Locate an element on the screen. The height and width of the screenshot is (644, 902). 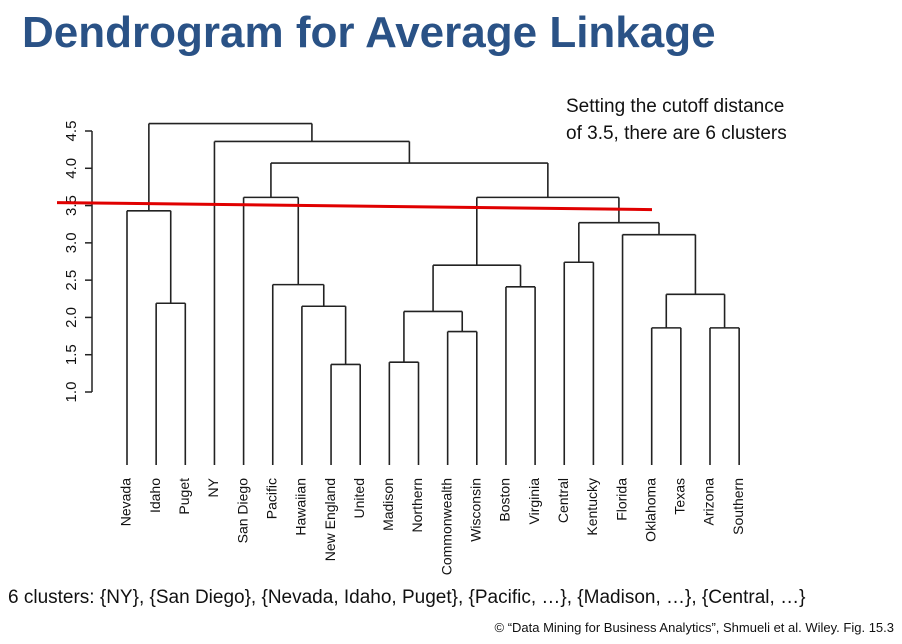
cutoff-line is located at coordinates (354, 206).